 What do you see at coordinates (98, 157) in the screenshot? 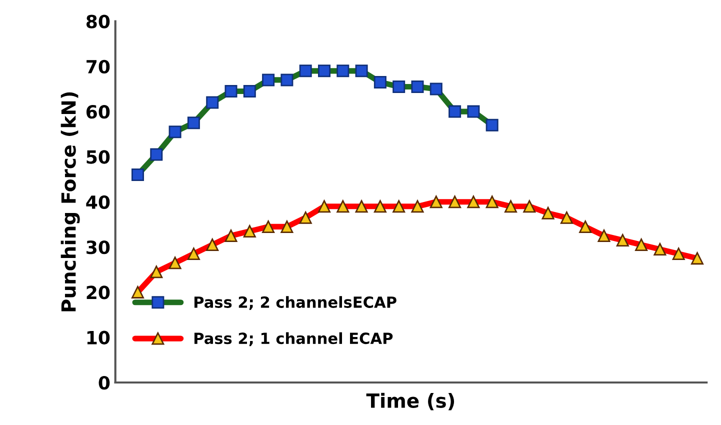
I see `y-tick-label: 50` at bounding box center [98, 157].